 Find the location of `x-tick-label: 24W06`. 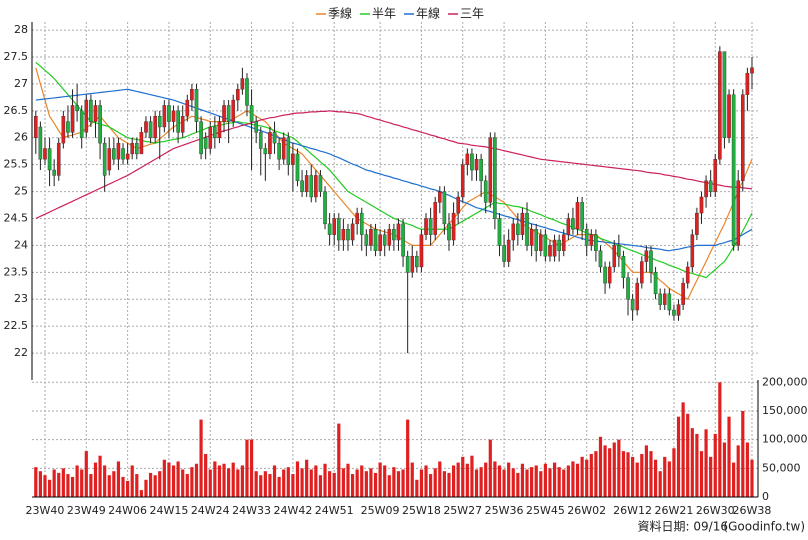

x-tick-label: 24W06 is located at coordinates (127, 510).